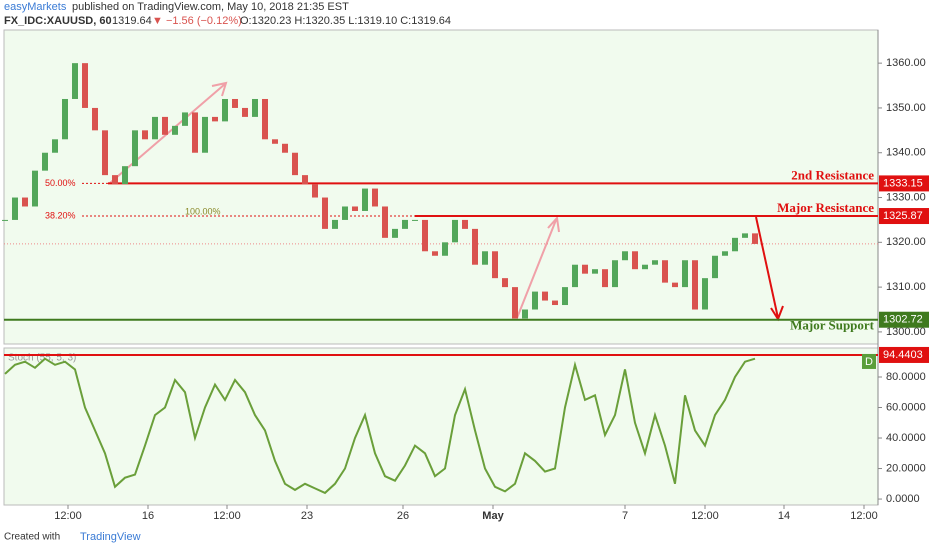  Describe the element at coordinates (60, 183) in the screenshot. I see `fib-label: 50.00%` at that location.